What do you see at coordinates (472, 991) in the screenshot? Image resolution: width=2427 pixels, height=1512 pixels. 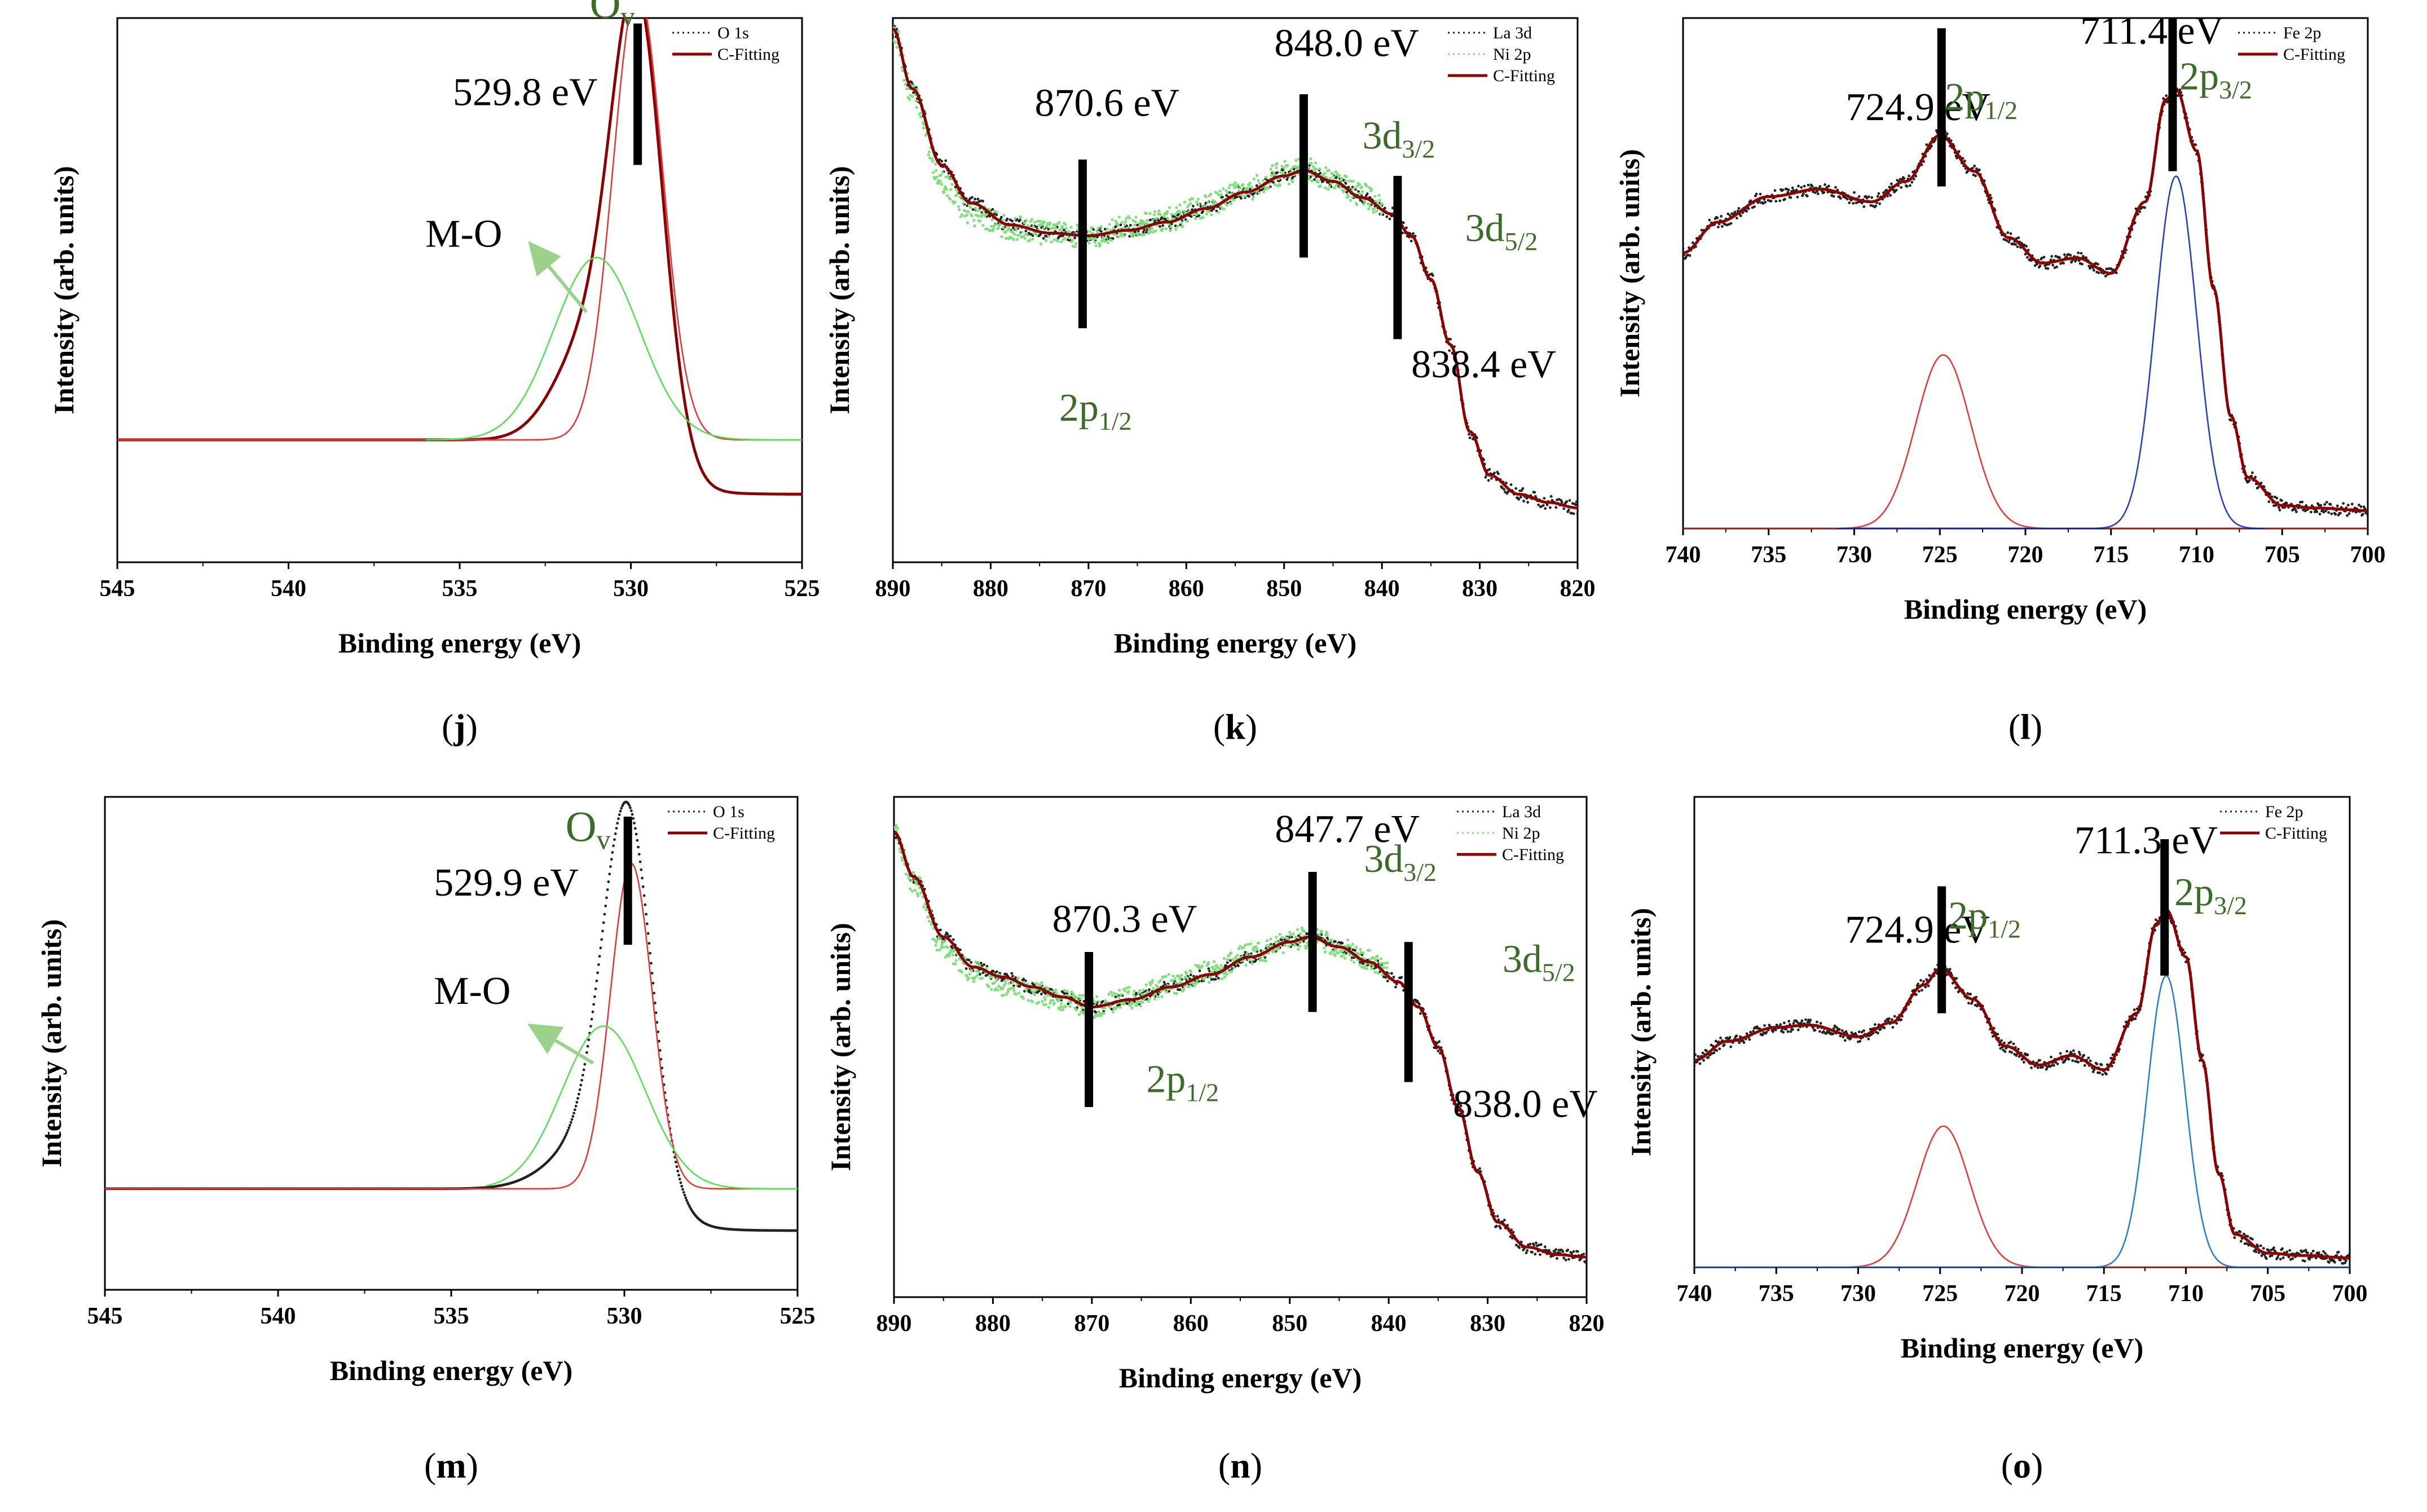 I see `peak-annotation: M-O` at bounding box center [472, 991].